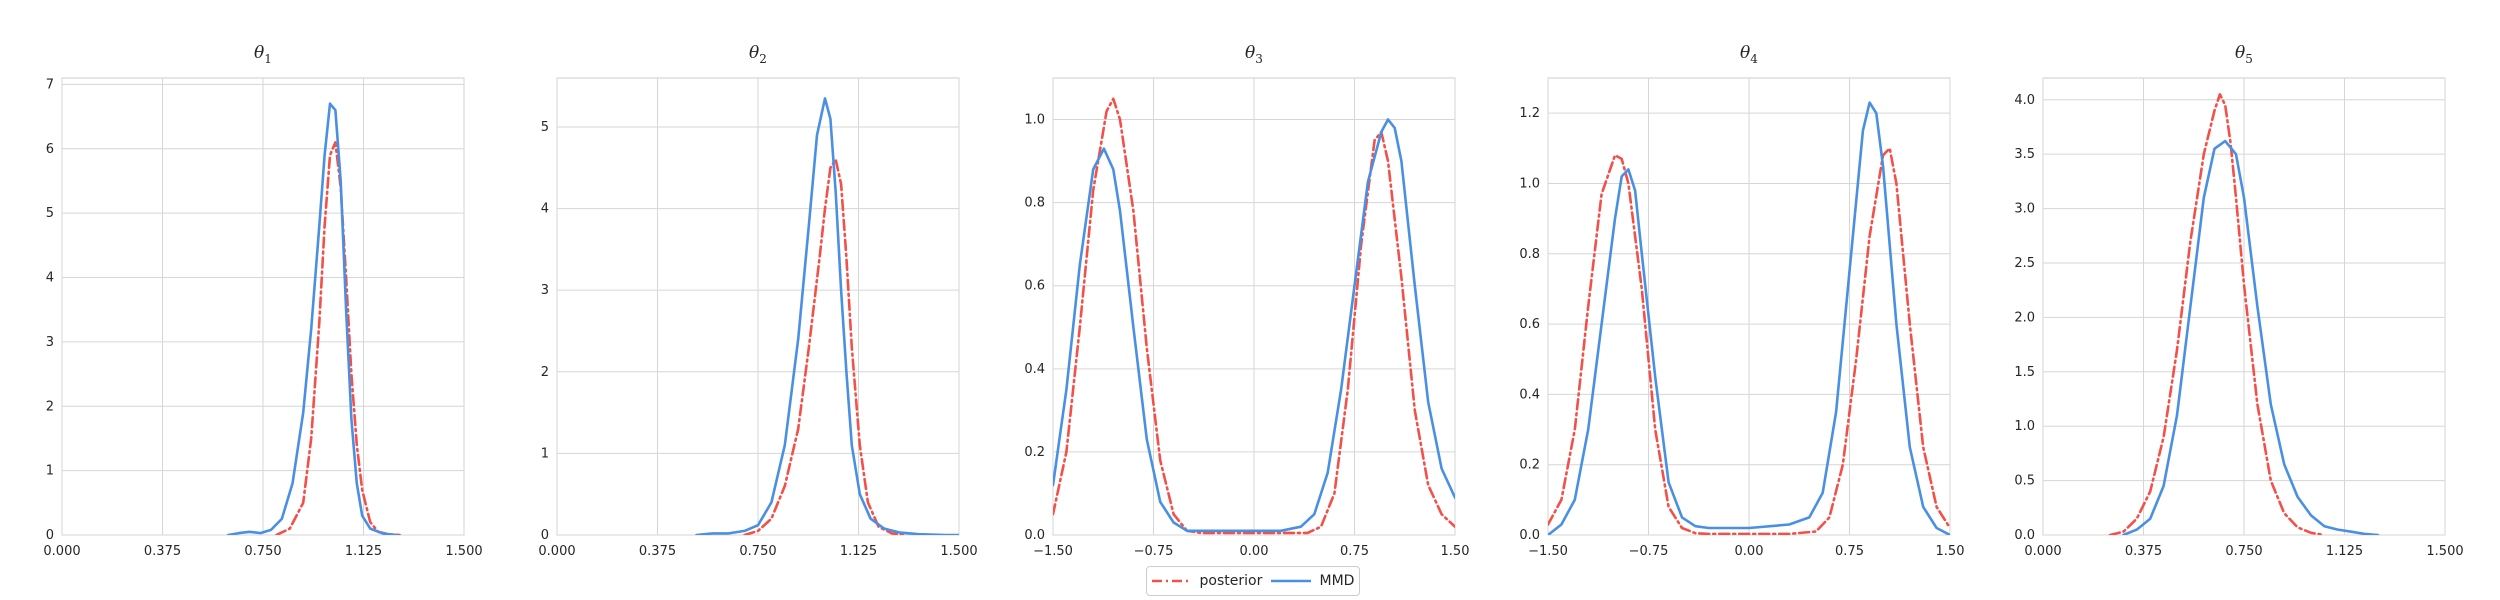 The image size is (2500, 600). What do you see at coordinates (50, 84) in the screenshot?
I see `y-tick-label: 7` at bounding box center [50, 84].